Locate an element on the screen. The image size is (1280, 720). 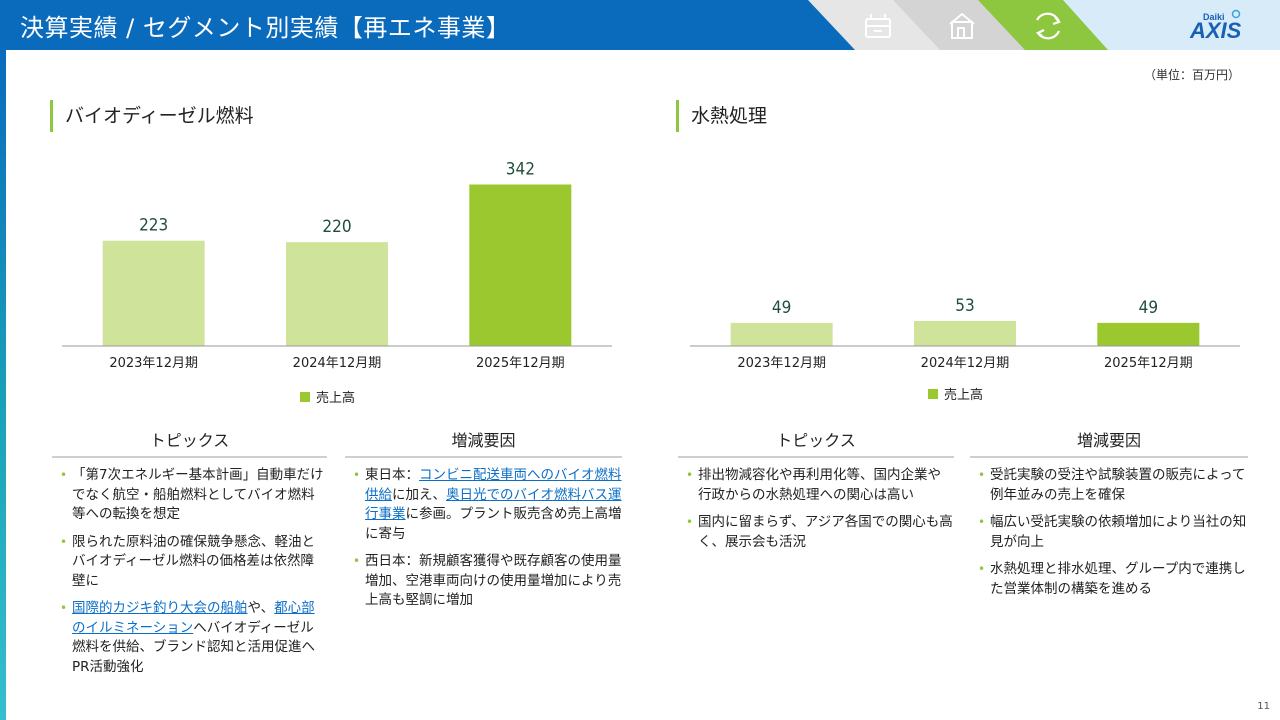
bar-value-label: 53 is located at coordinates (964, 306).